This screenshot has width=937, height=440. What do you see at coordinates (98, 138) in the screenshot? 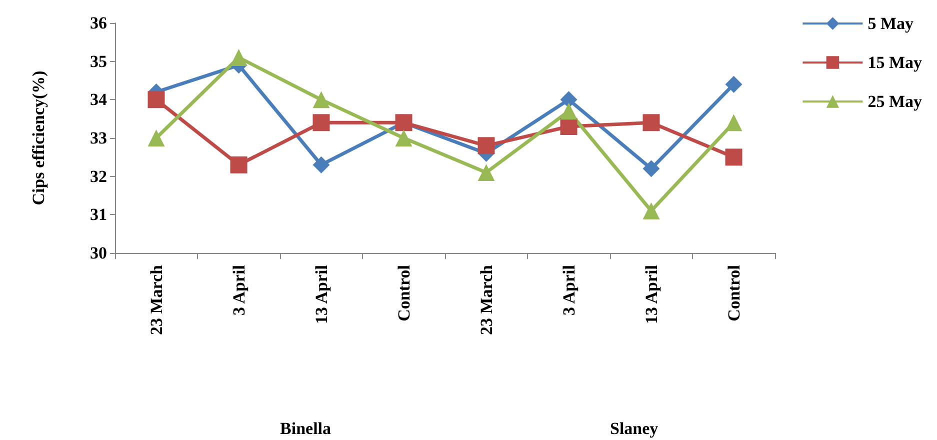
I see `y-tick-label: 33` at bounding box center [98, 138].